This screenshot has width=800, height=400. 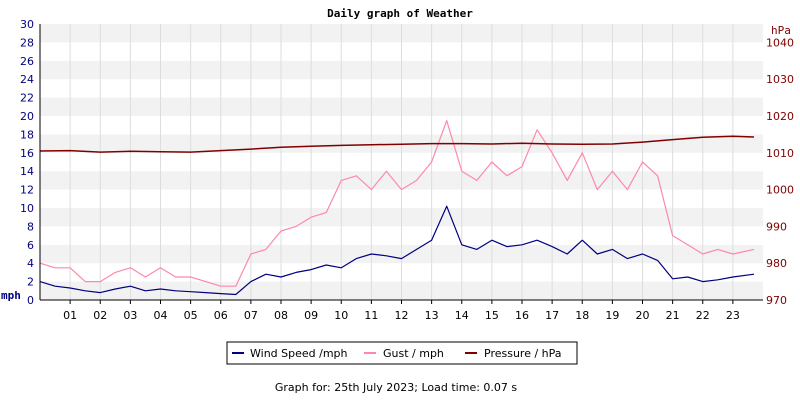 I want to click on legend-label-pressure: Pressure / hPa, so click(x=523, y=353).